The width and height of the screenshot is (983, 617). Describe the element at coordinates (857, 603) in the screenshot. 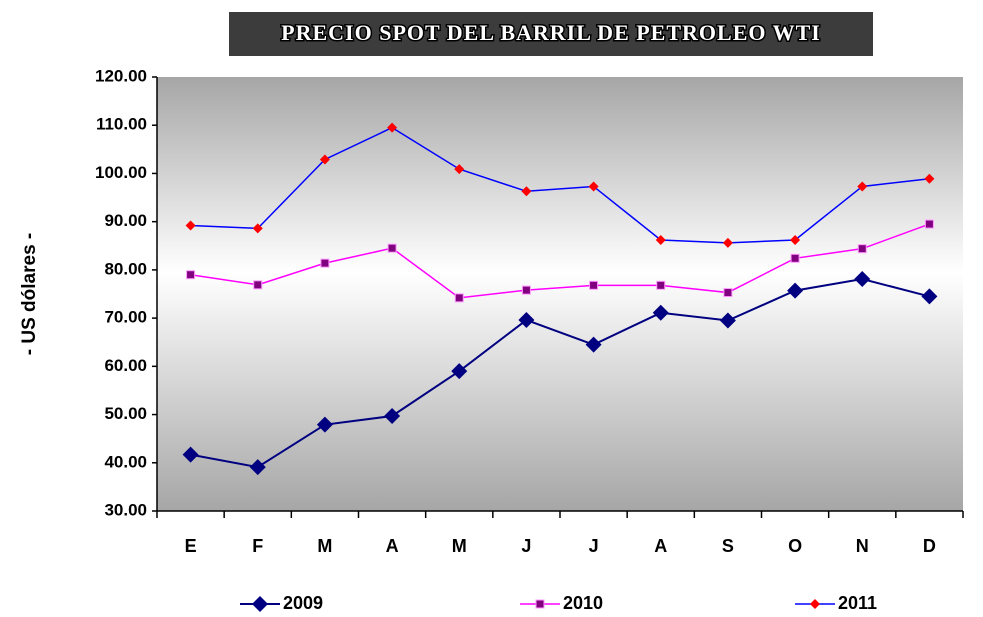

I see `legend-label: 2011` at that location.